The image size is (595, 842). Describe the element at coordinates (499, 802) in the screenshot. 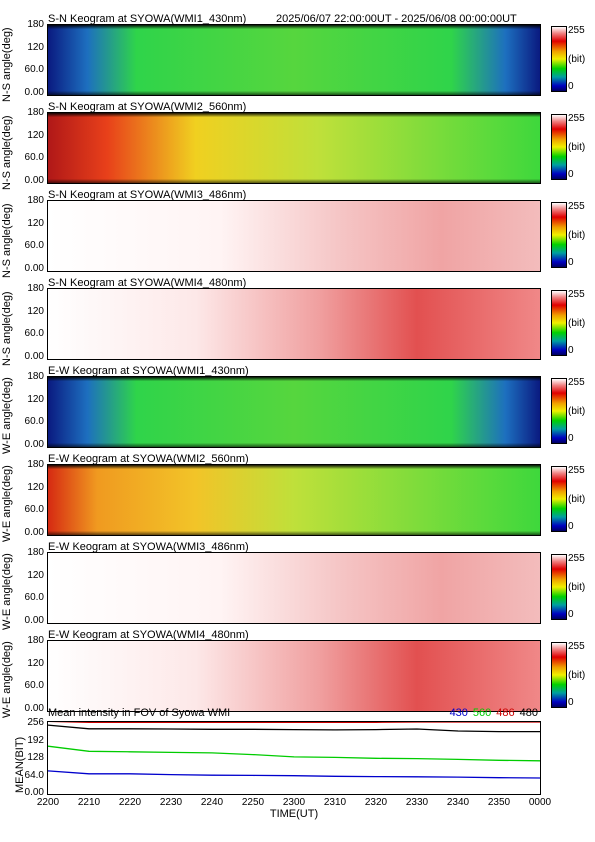

I see `x-tick-label: 2350` at that location.